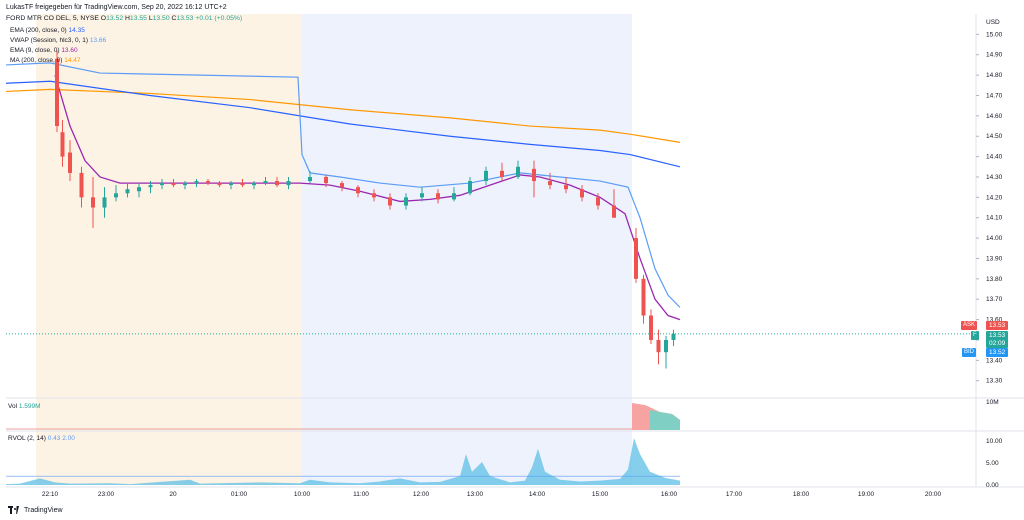  Describe the element at coordinates (138, 18) in the screenshot. I see `high-value: 13.55` at that location.